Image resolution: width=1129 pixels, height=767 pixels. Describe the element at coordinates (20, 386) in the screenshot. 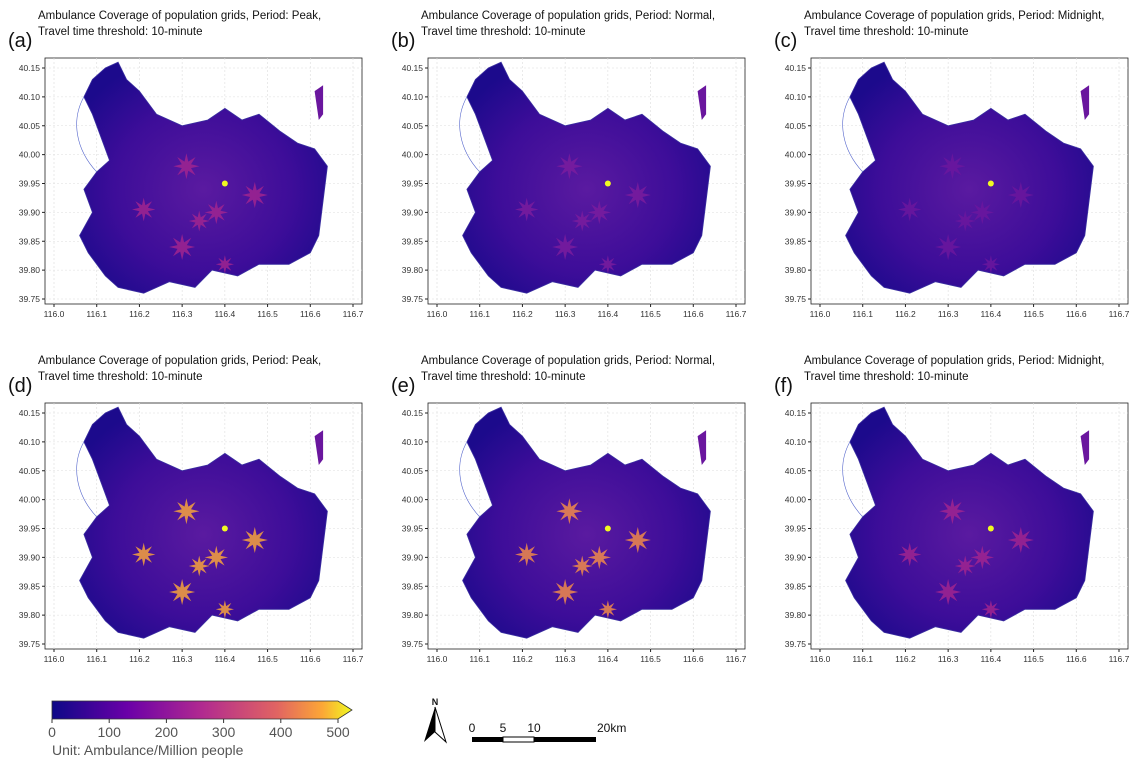

I see `panel-label: (d)` at that location.